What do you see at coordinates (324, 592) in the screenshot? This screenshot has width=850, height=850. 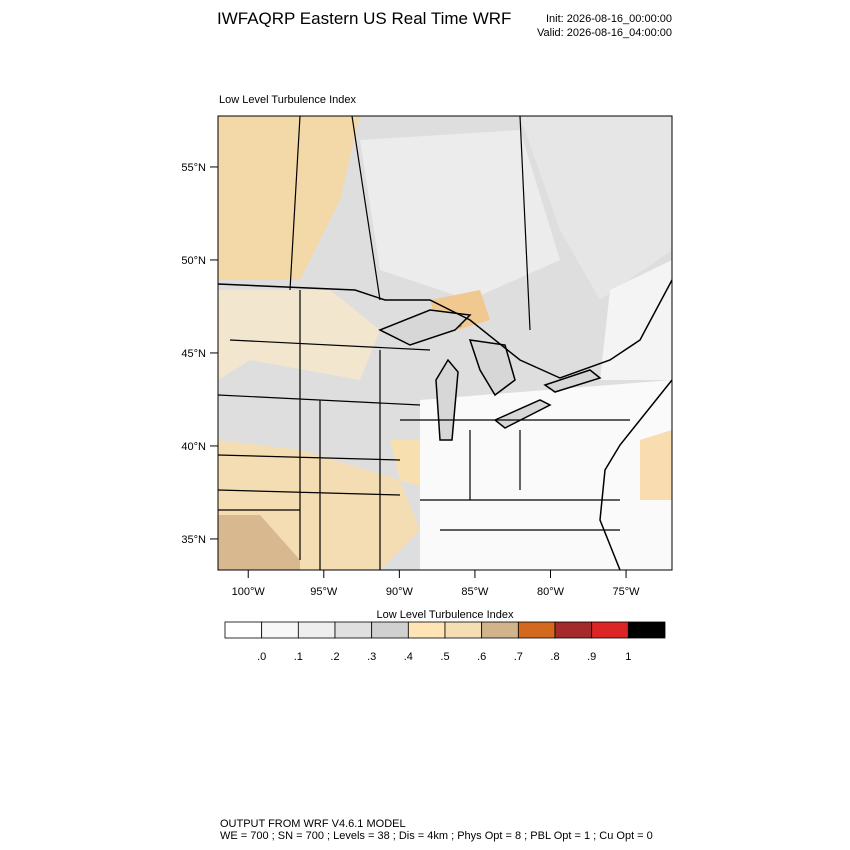 I see `x-tick-label: 95°W` at bounding box center [324, 592].